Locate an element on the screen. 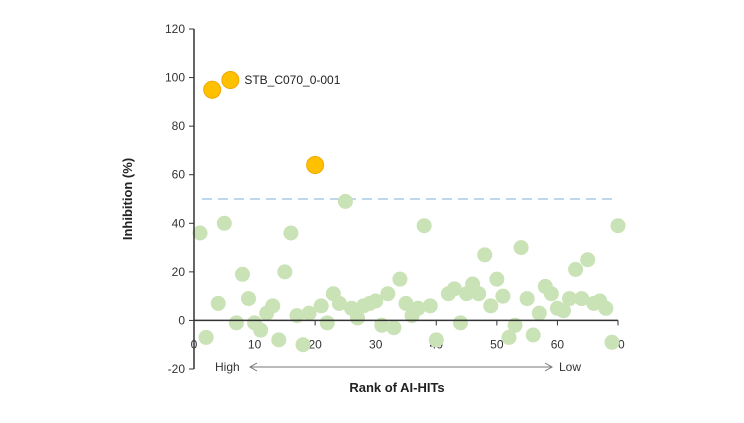 This screenshot has width=744, height=423. x-axis-title: Rank of AI-HITs is located at coordinates (396, 387).